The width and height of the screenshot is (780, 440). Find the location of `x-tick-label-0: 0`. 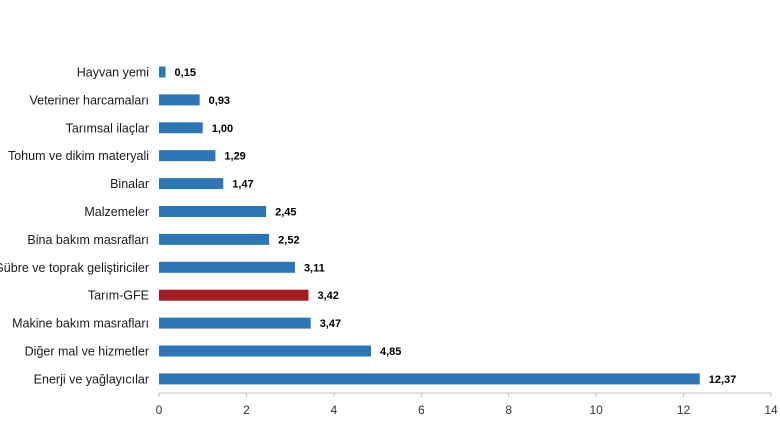

x-tick-label-0: 0 is located at coordinates (159, 410).